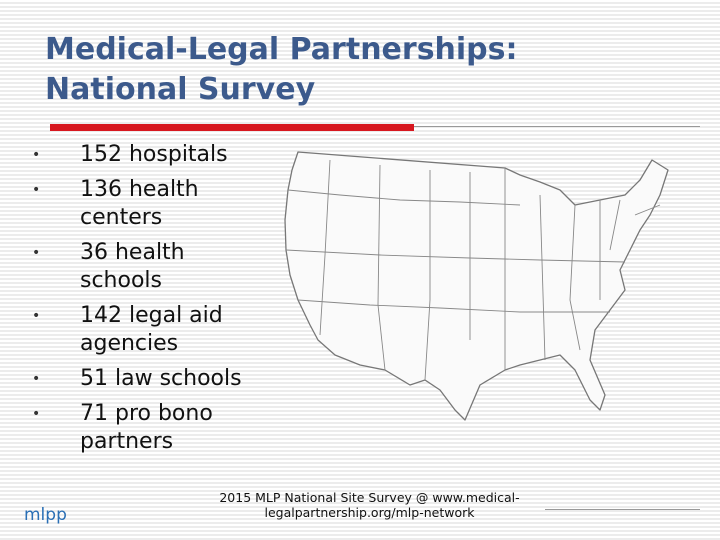 The height and width of the screenshot is (540, 720). I want to click on bullet-item: 36 health schools, so click(148, 267).